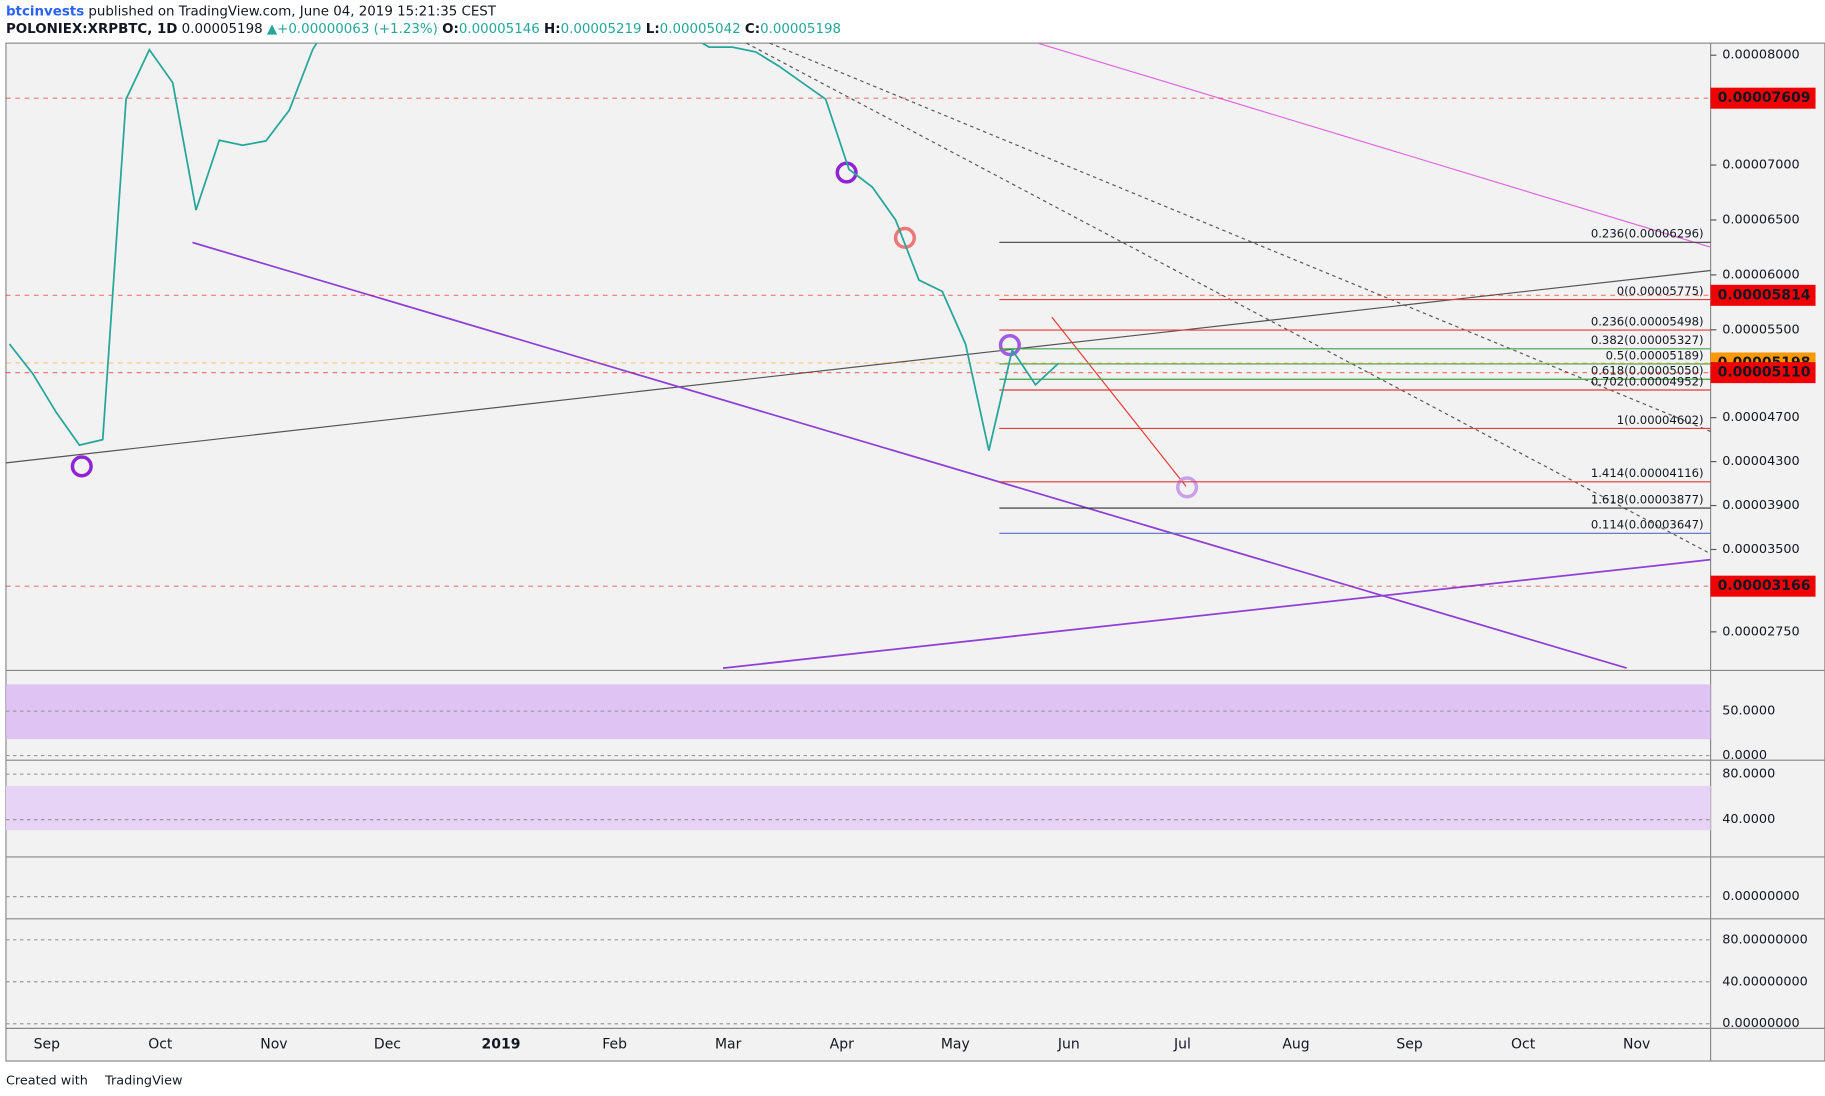  I want to click on y-tick-label: 0.00008000, so click(1760, 55).